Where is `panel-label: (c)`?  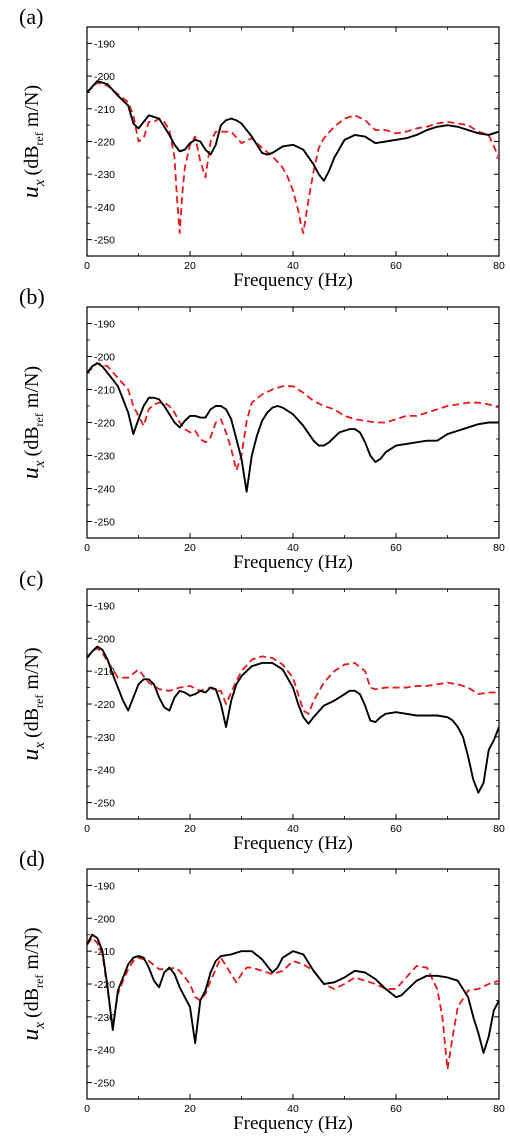
panel-label: (c) is located at coordinates (31, 578).